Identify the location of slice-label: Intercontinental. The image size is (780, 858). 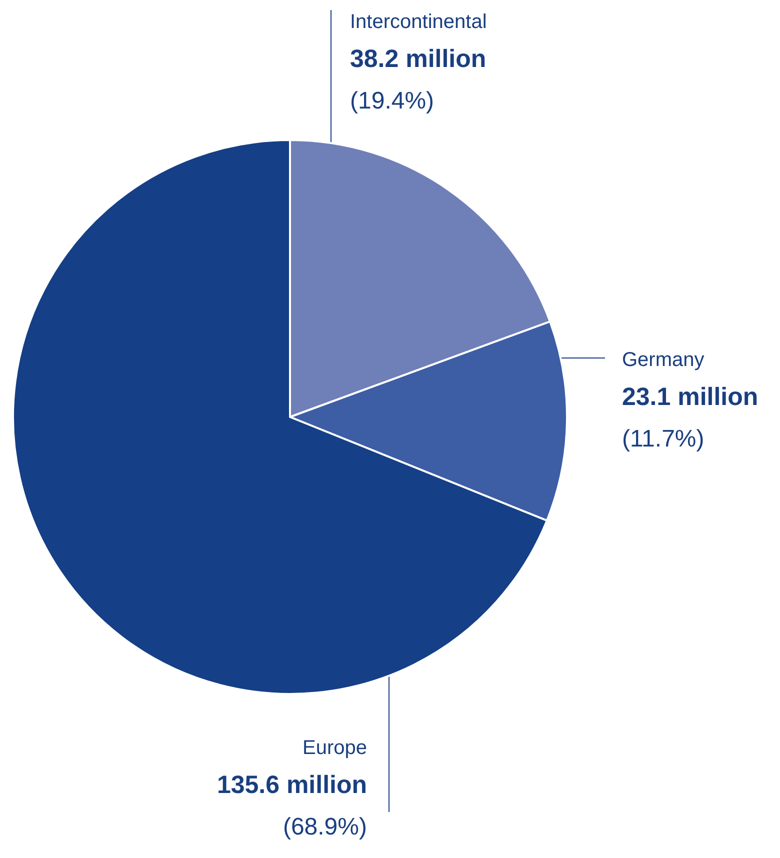
(418, 22).